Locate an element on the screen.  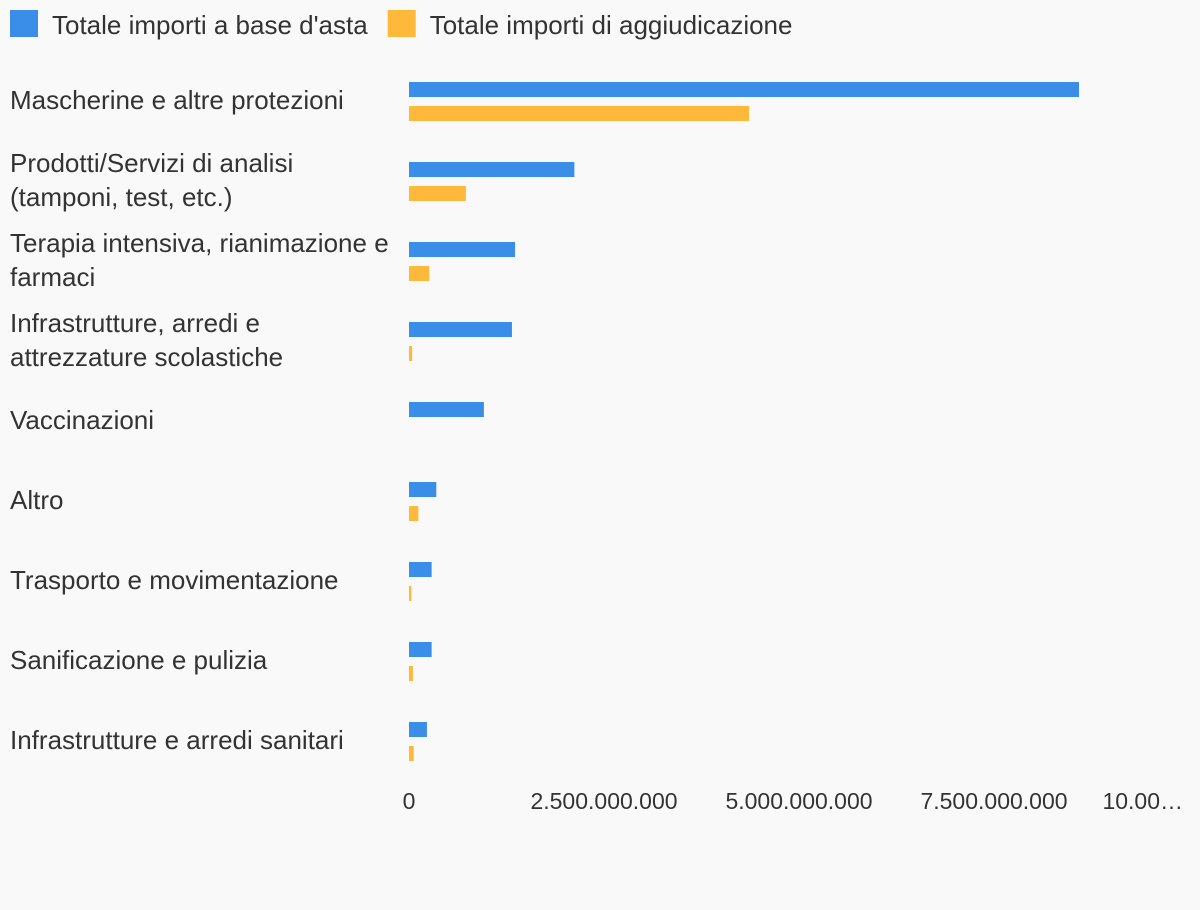
category-label: Vaccinazioni is located at coordinates (82, 420).